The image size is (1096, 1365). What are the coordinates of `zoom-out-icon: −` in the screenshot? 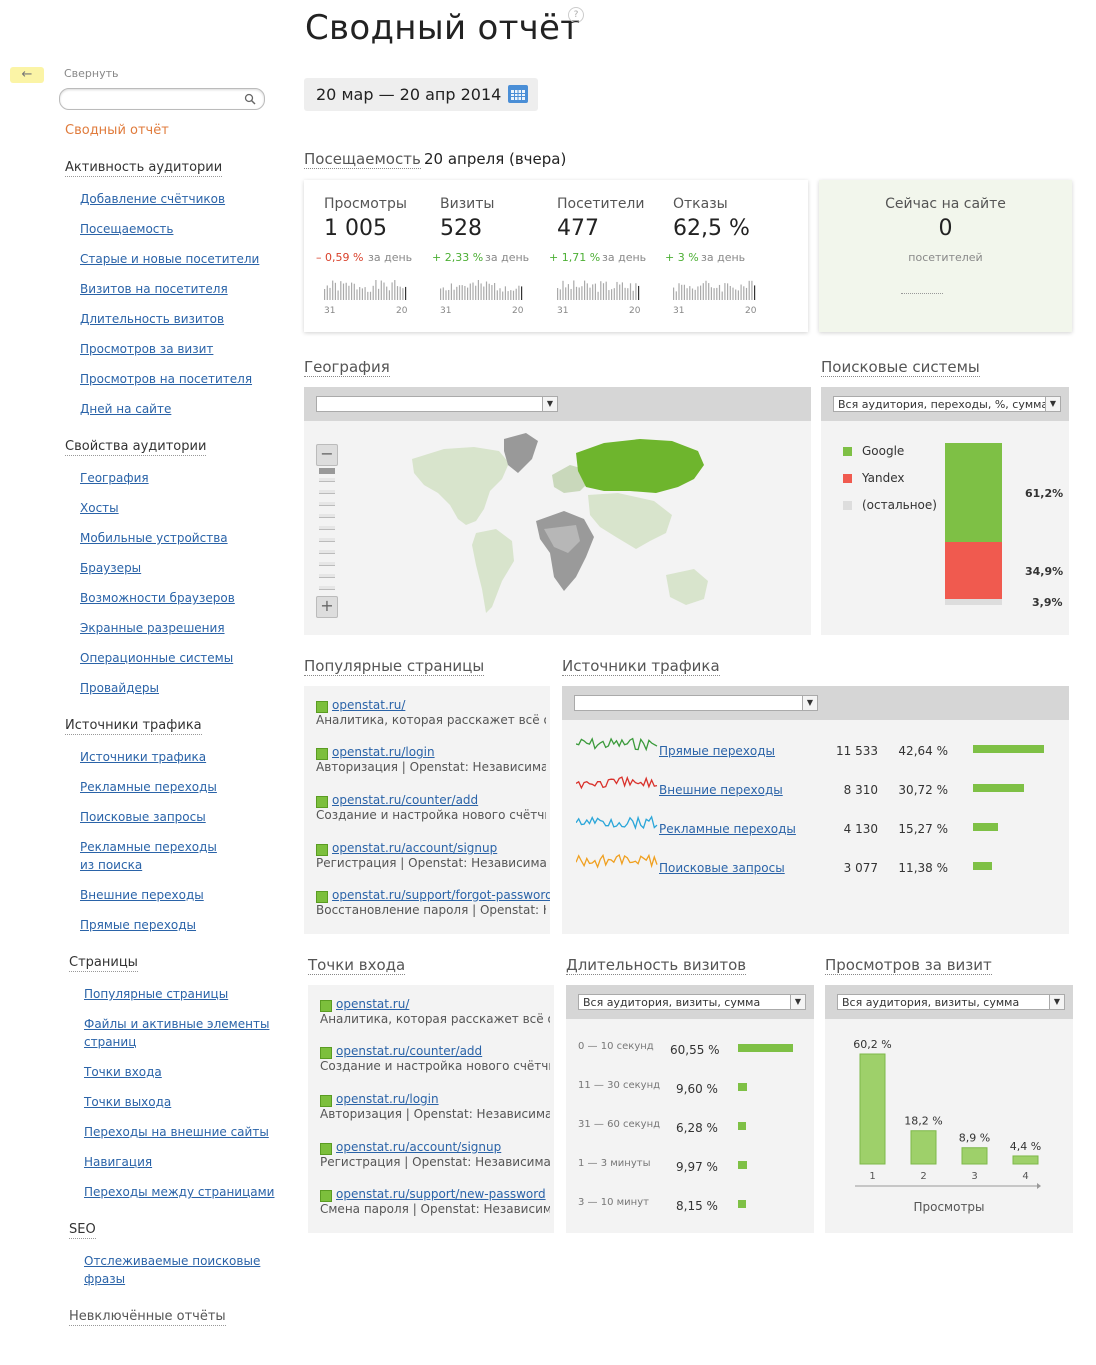 It's located at (327, 455).